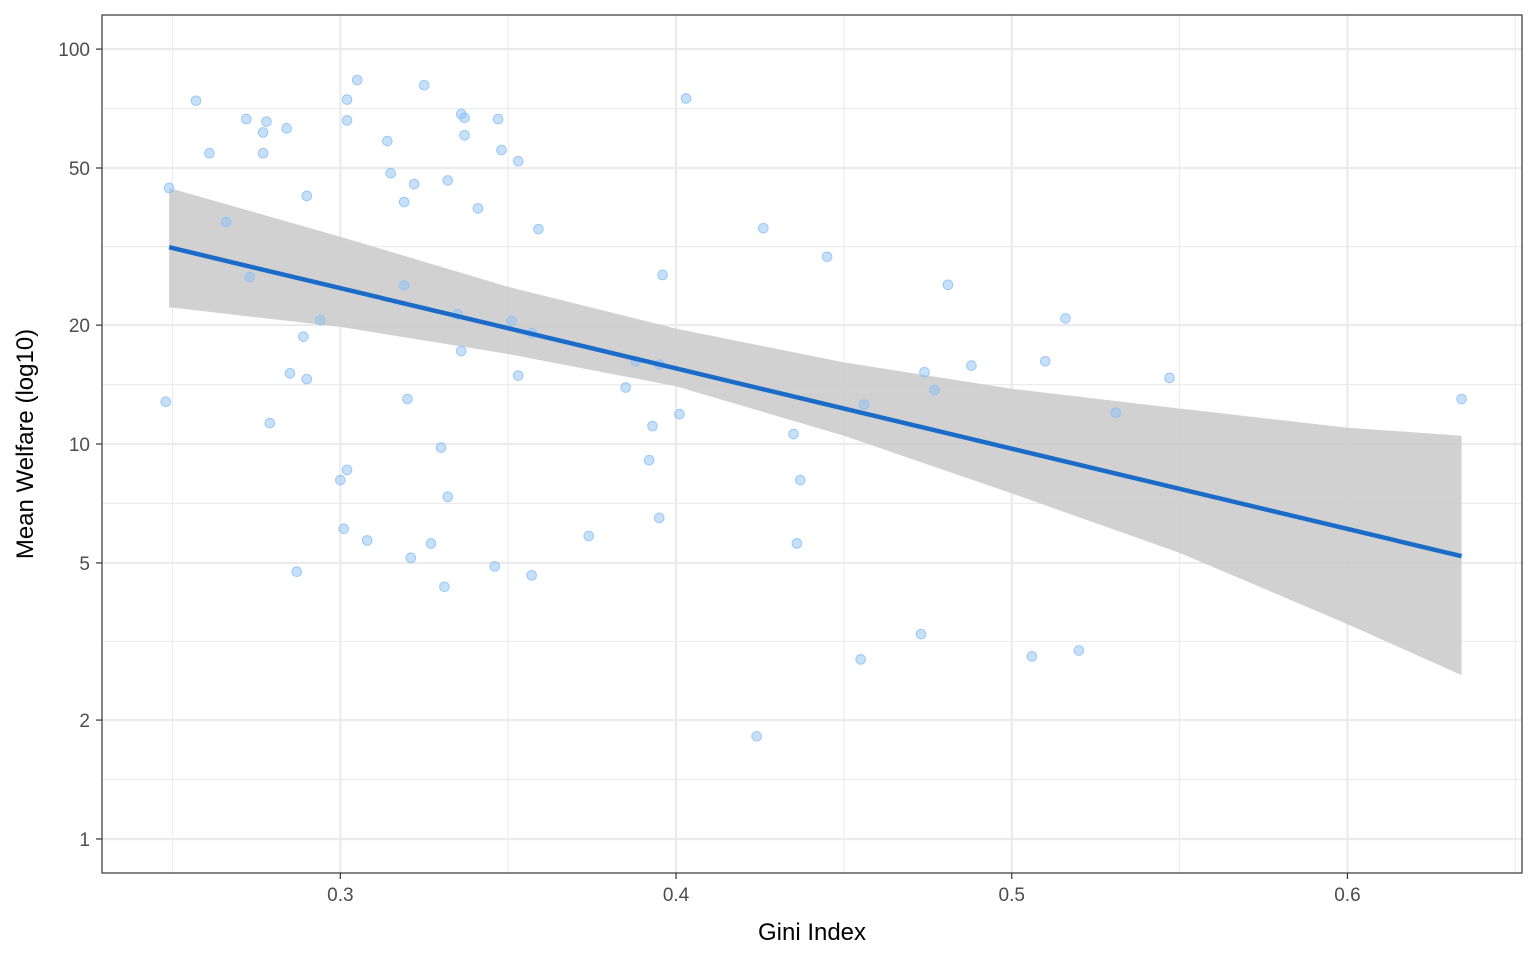 The image size is (1536, 960). Describe the element at coordinates (84, 721) in the screenshot. I see `y-tick-label: 2` at that location.